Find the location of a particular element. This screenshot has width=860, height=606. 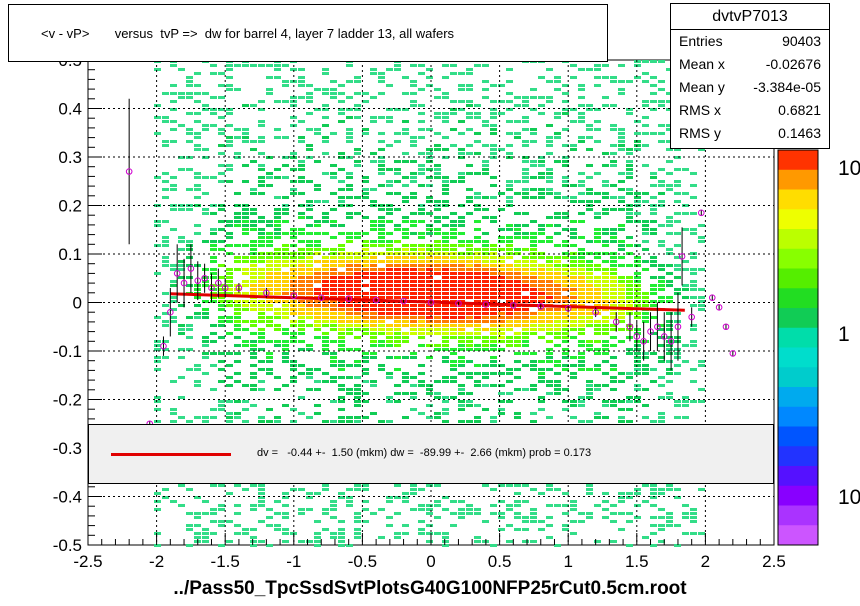

stats-label: Entries is located at coordinates (701, 41).